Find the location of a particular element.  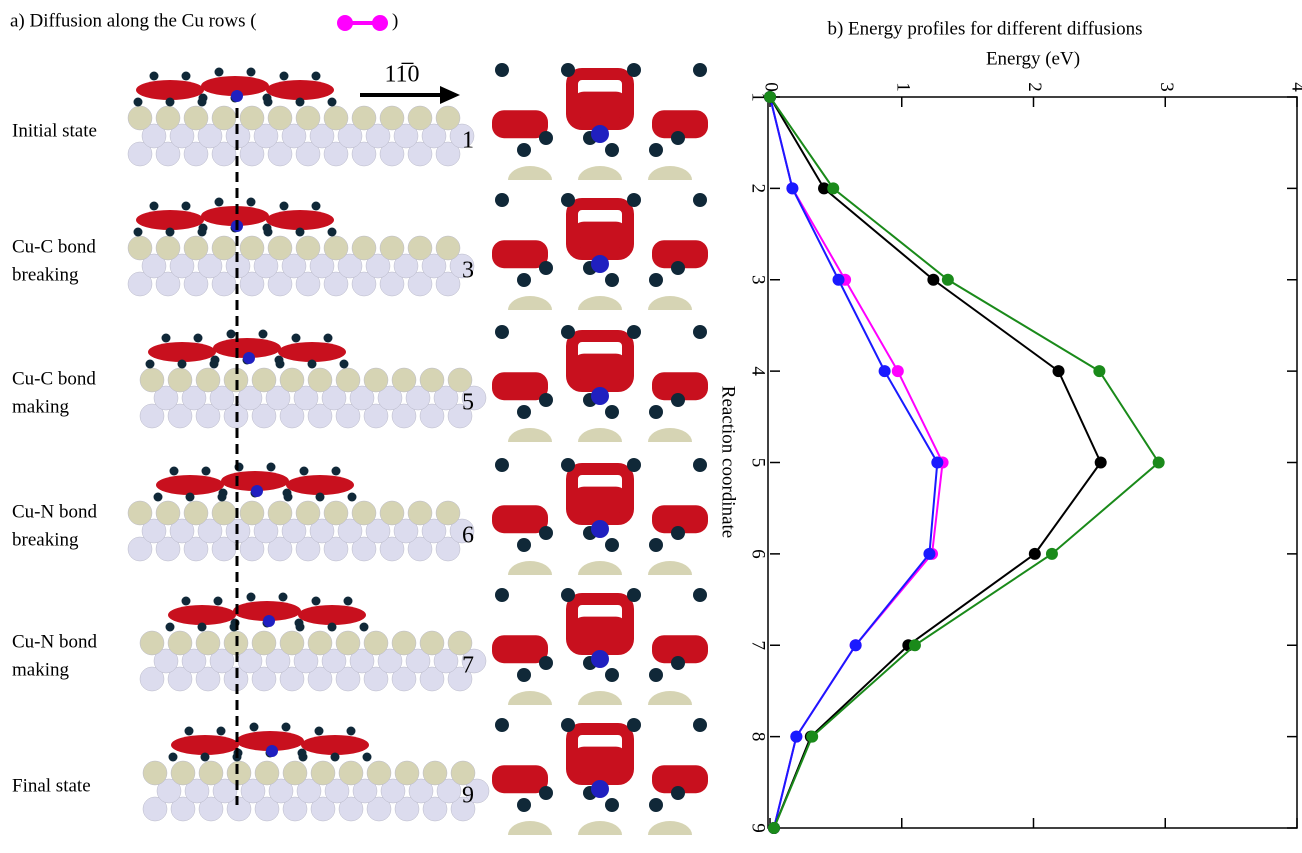

legend-dot is located at coordinates (380, 23).